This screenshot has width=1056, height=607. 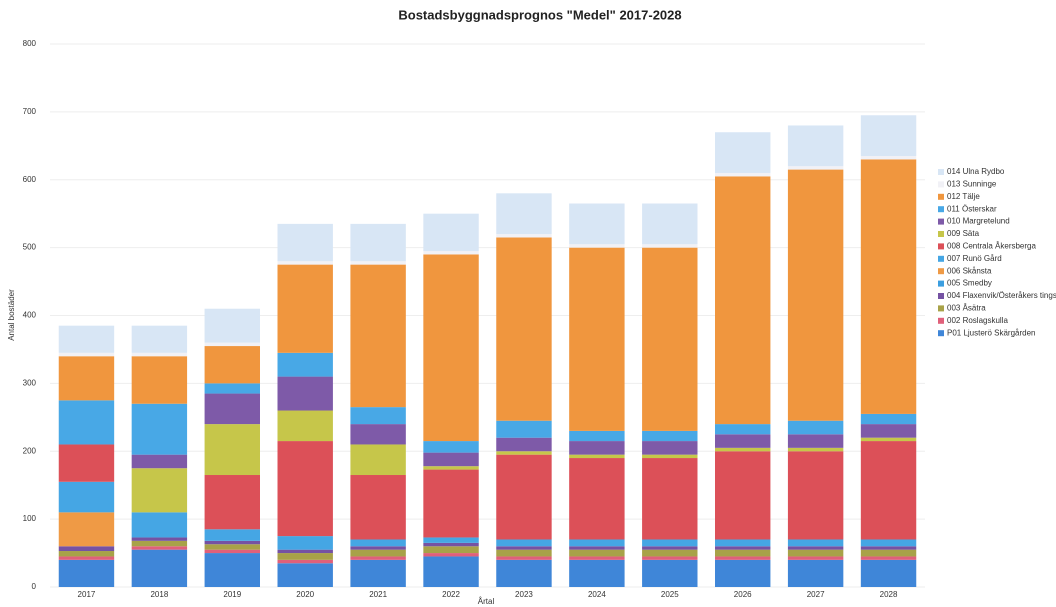 What do you see at coordinates (232, 594) in the screenshot?
I see `x-tick-label: 2019` at bounding box center [232, 594].